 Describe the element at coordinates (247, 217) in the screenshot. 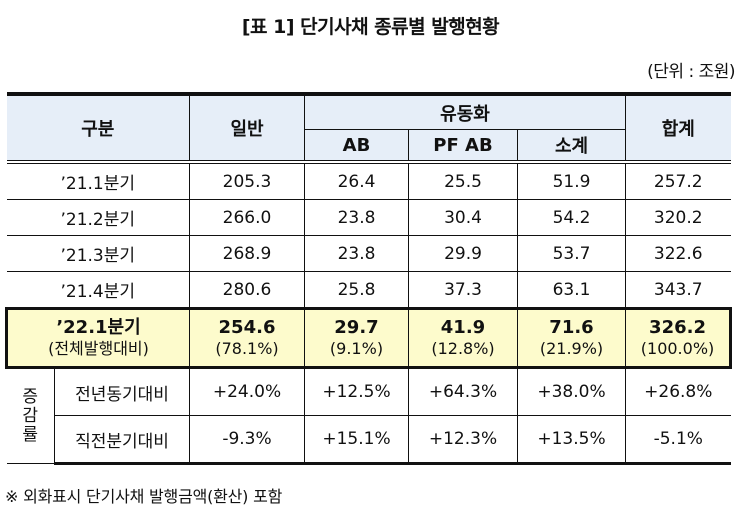

I see `cell-general: 266.0` at that location.